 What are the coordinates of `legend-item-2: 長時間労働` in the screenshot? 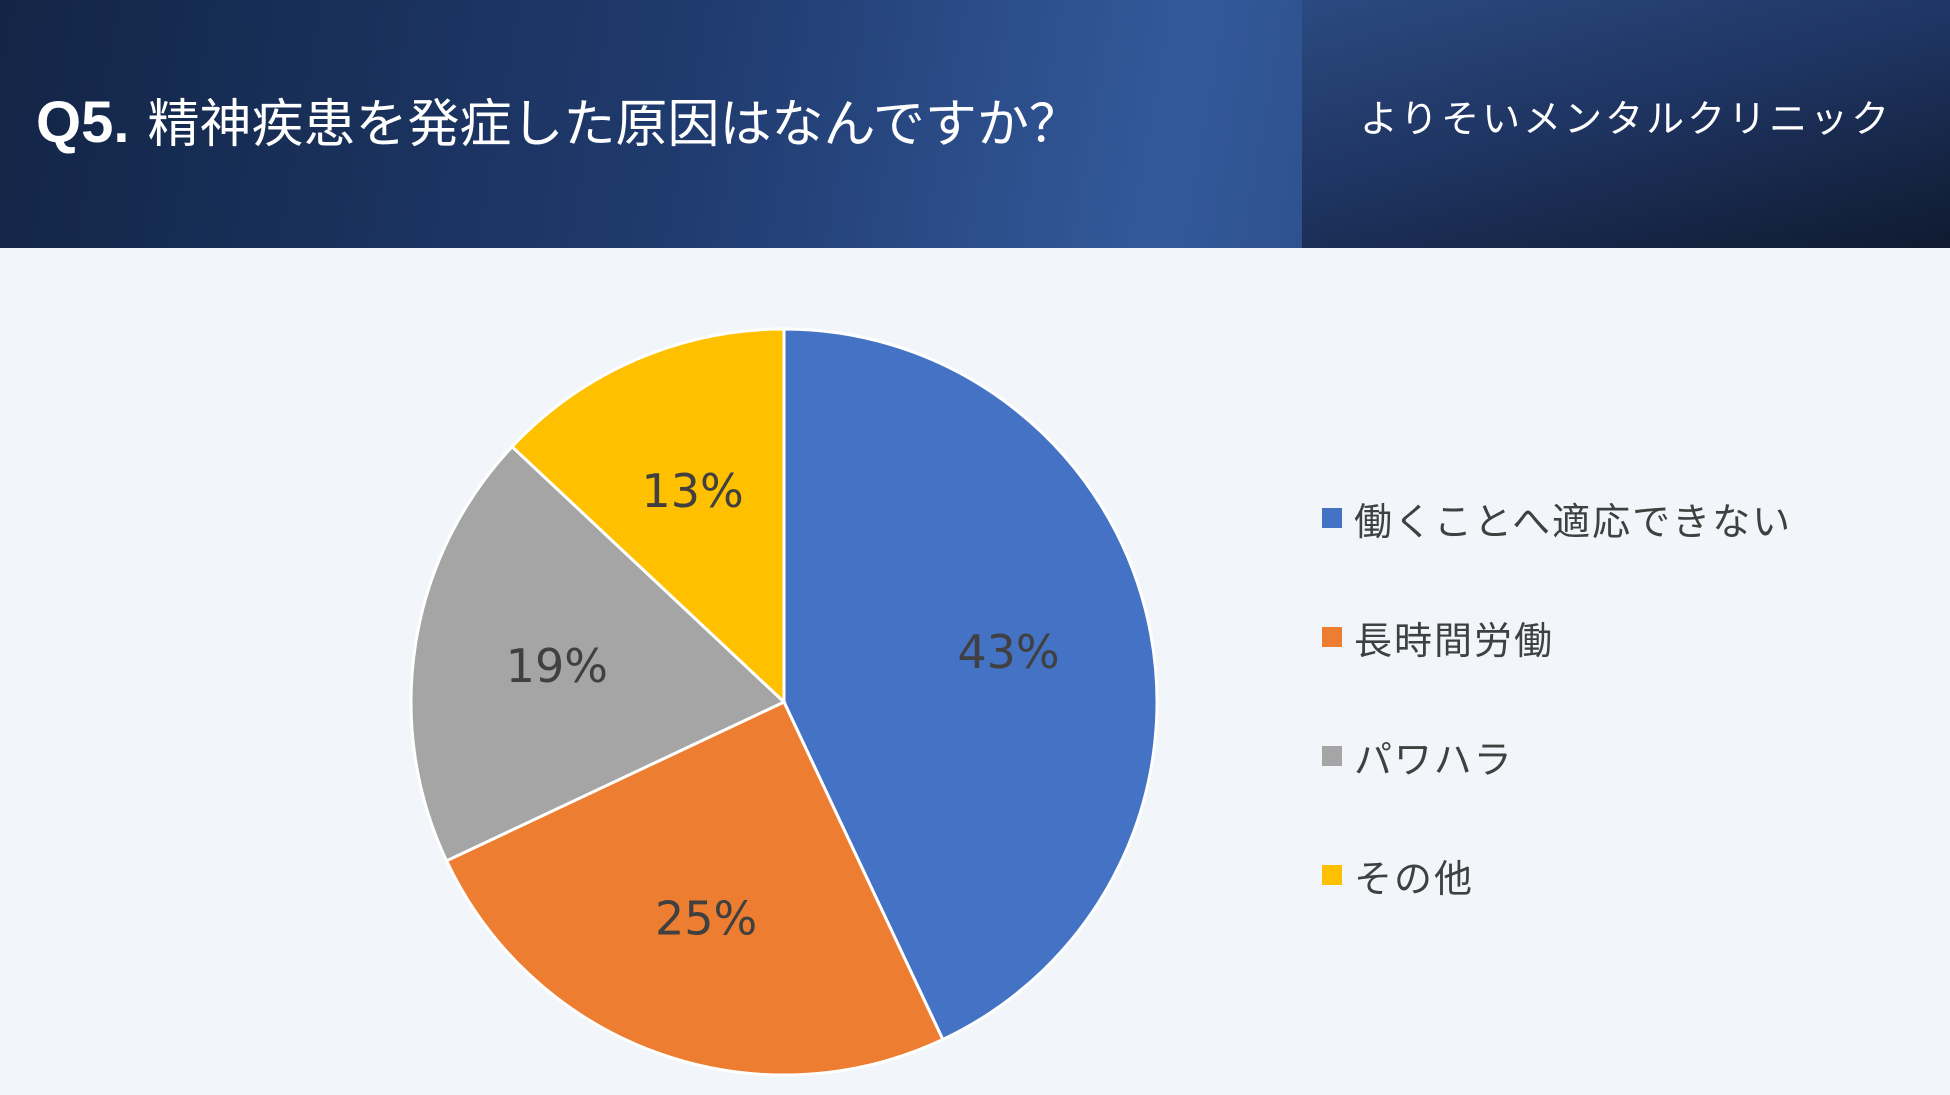 It's located at (1602, 637).